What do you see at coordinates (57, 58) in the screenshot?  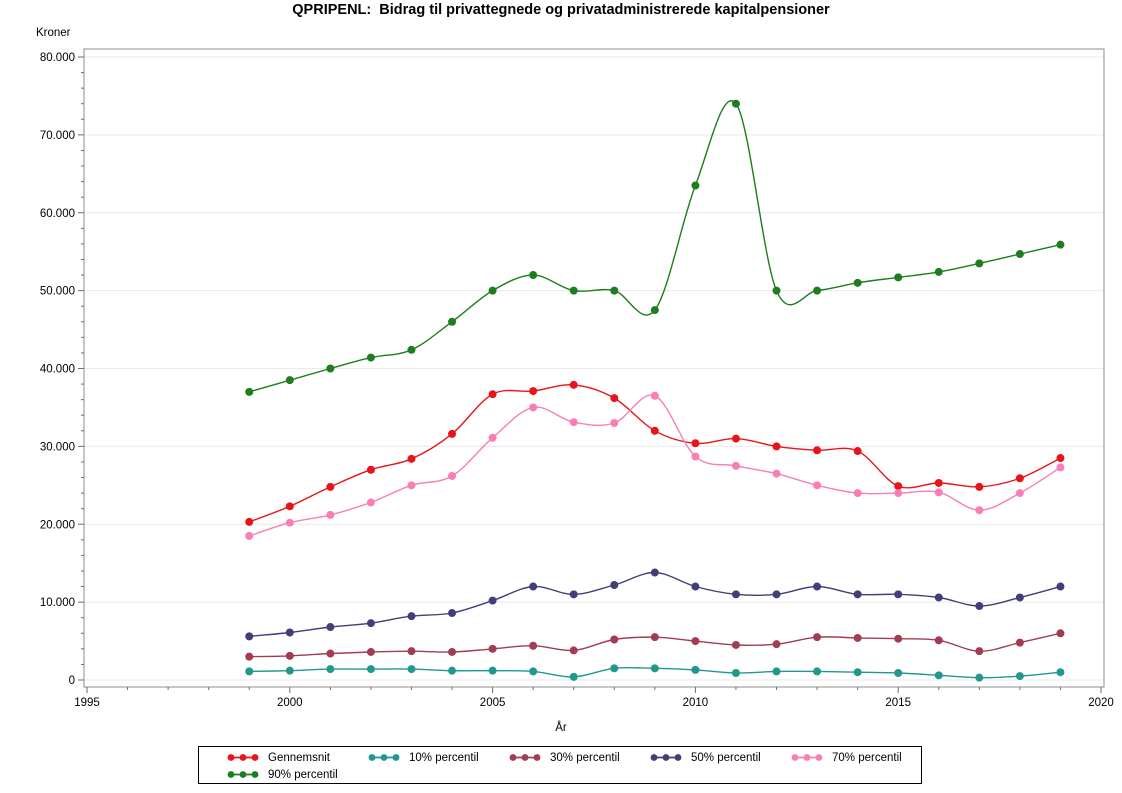 I see `y-tick-label: 80.000` at bounding box center [57, 58].